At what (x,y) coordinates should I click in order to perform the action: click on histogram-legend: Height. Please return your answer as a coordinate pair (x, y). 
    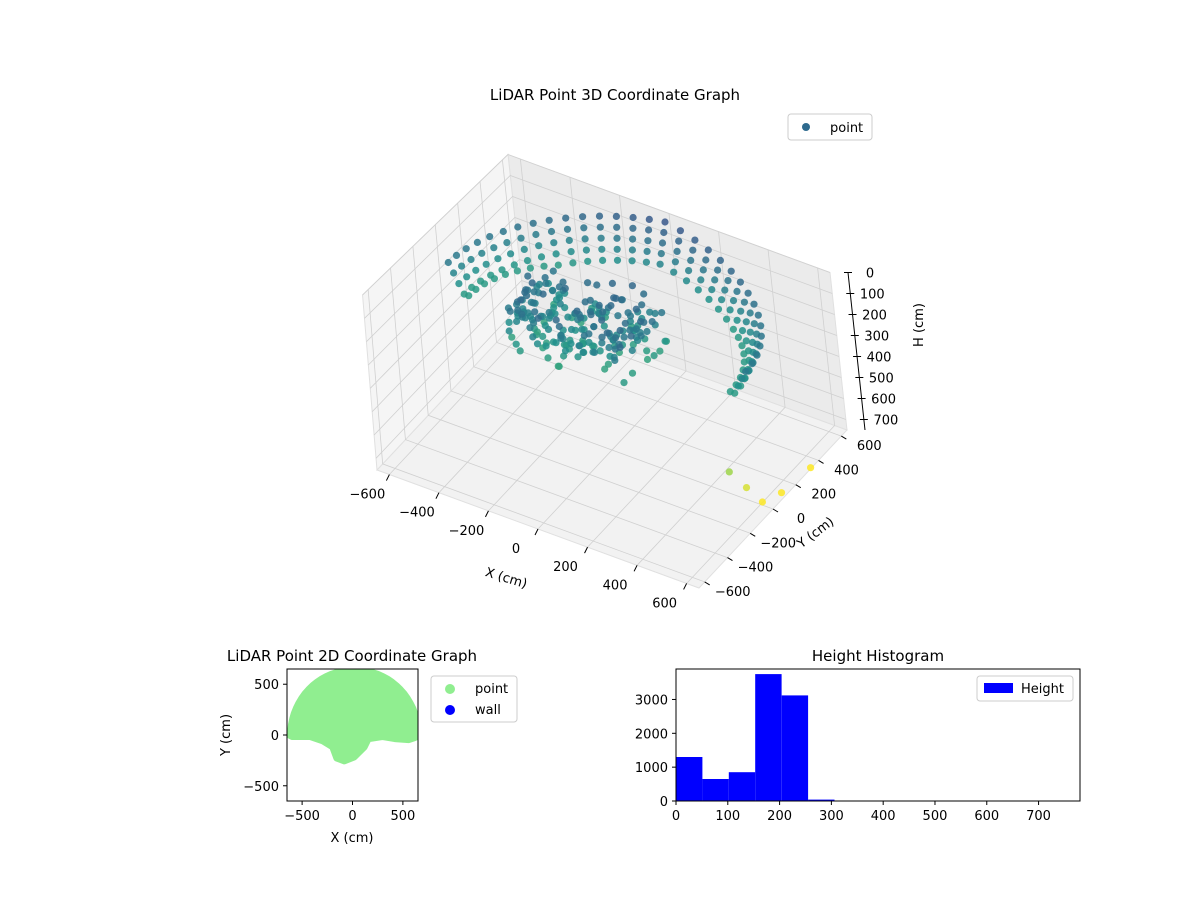
    Looking at the image, I should click on (1025, 688).